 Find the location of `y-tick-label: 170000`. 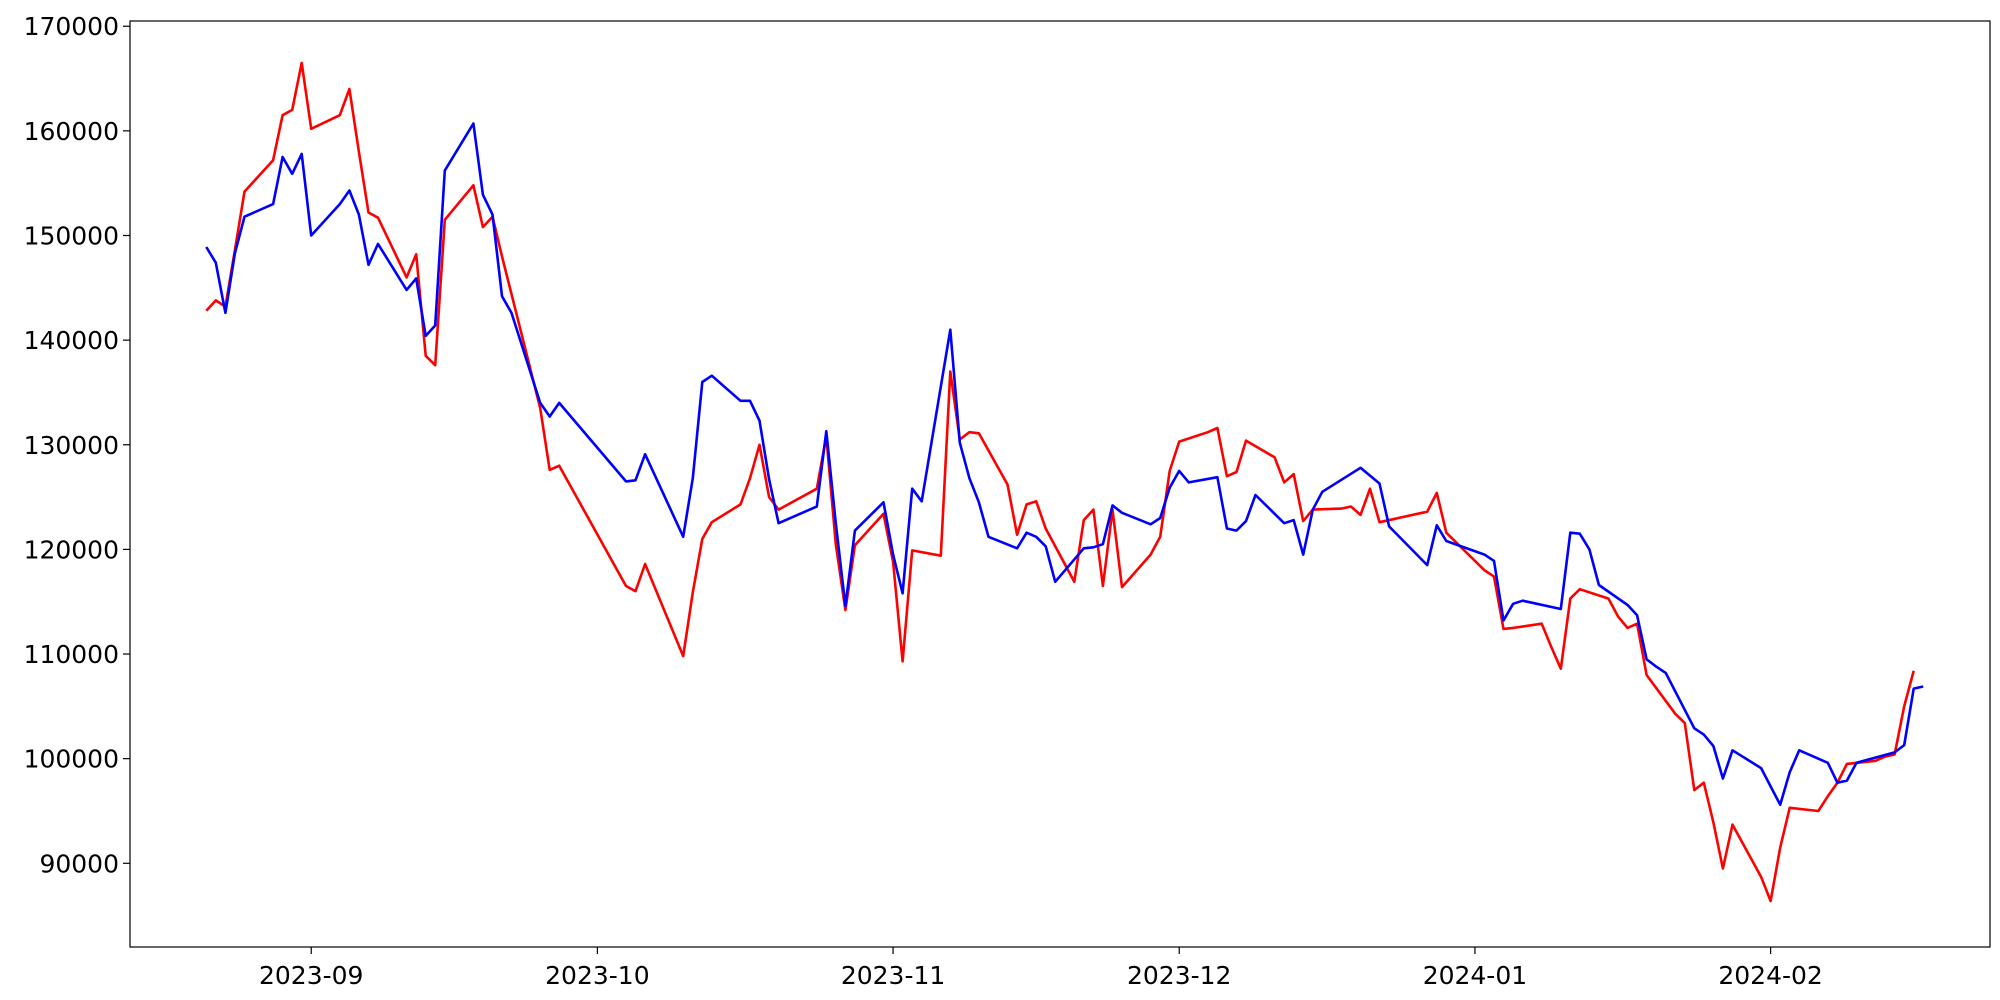

y-tick-label: 170000 is located at coordinates (71, 26).